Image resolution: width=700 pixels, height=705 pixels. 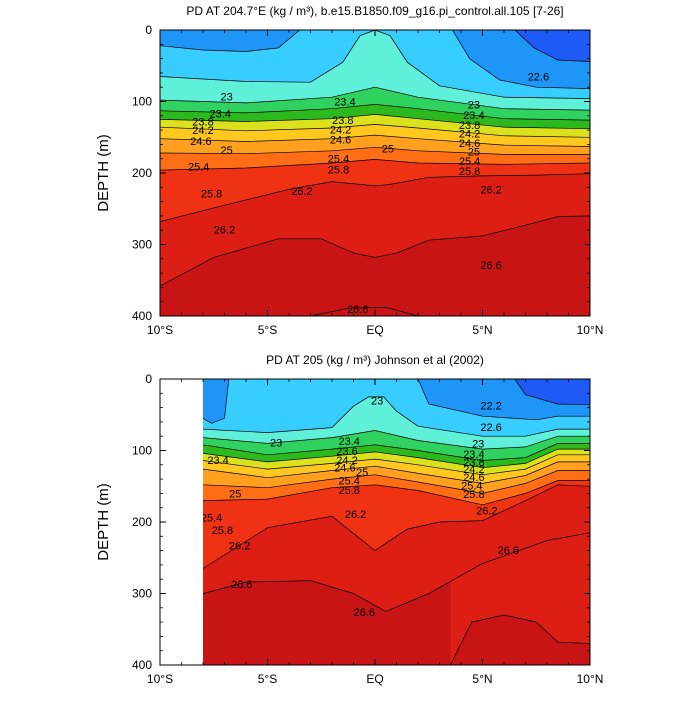 I want to click on contour-line-22.2, so click(x=552, y=46).